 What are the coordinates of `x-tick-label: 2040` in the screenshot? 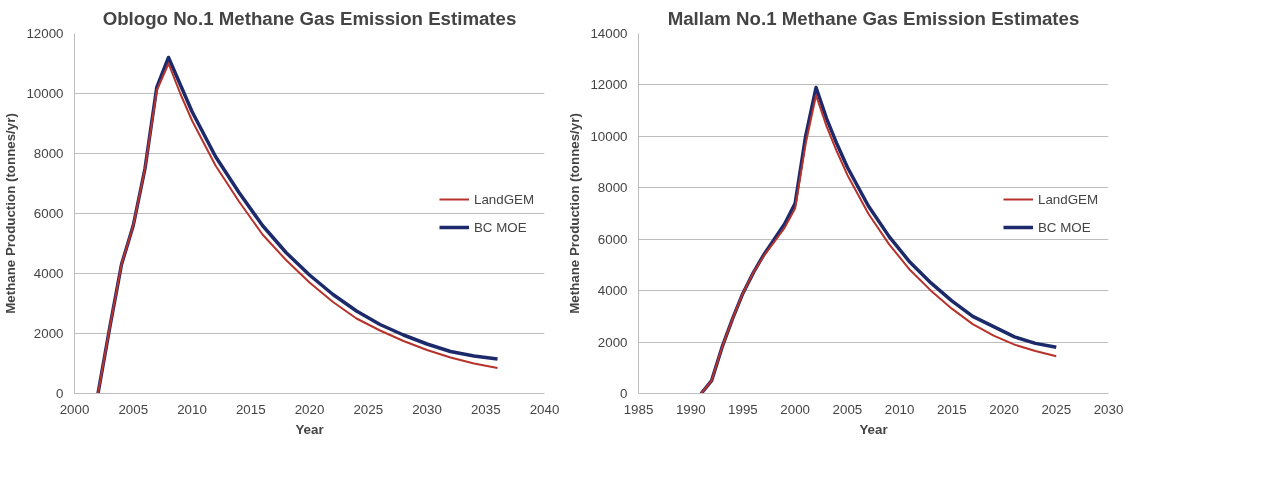 It's located at (544, 409).